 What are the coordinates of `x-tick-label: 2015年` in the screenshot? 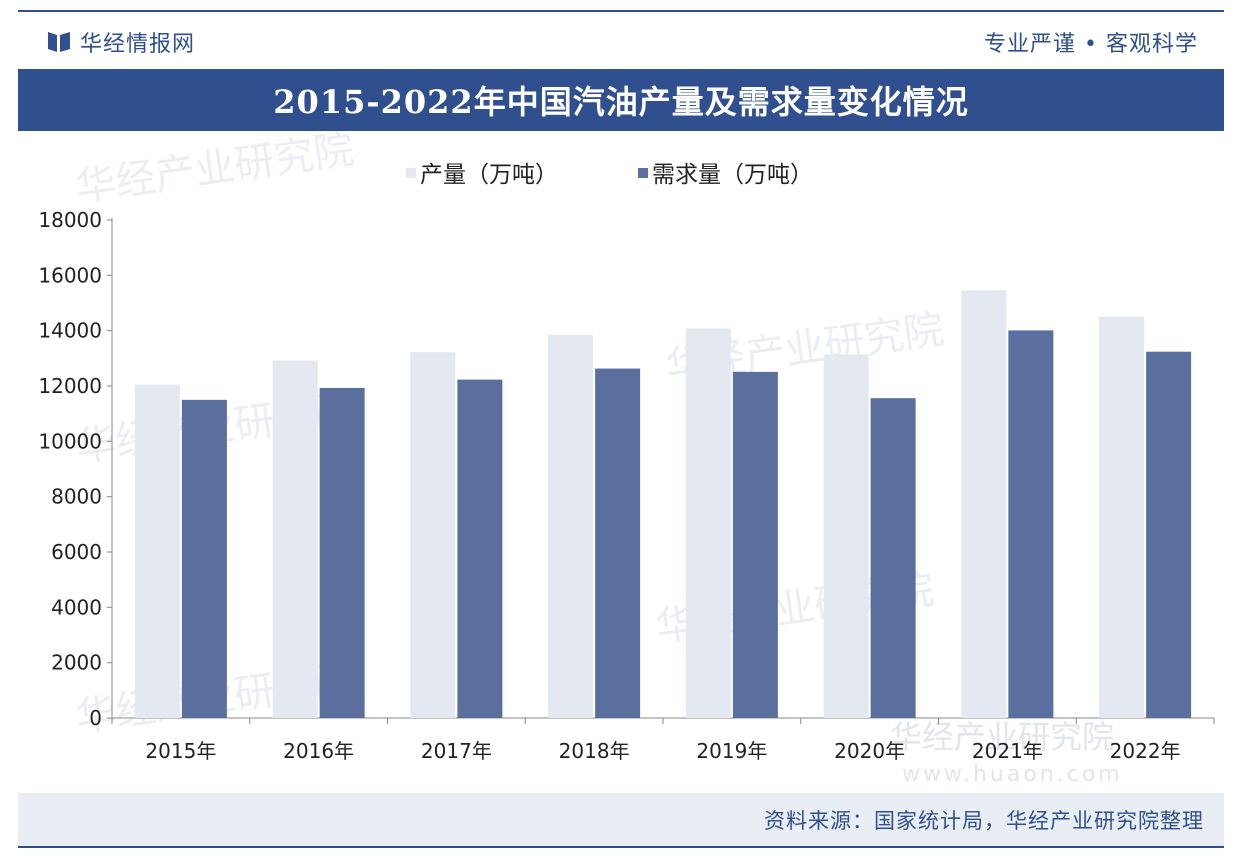 It's located at (180, 751).